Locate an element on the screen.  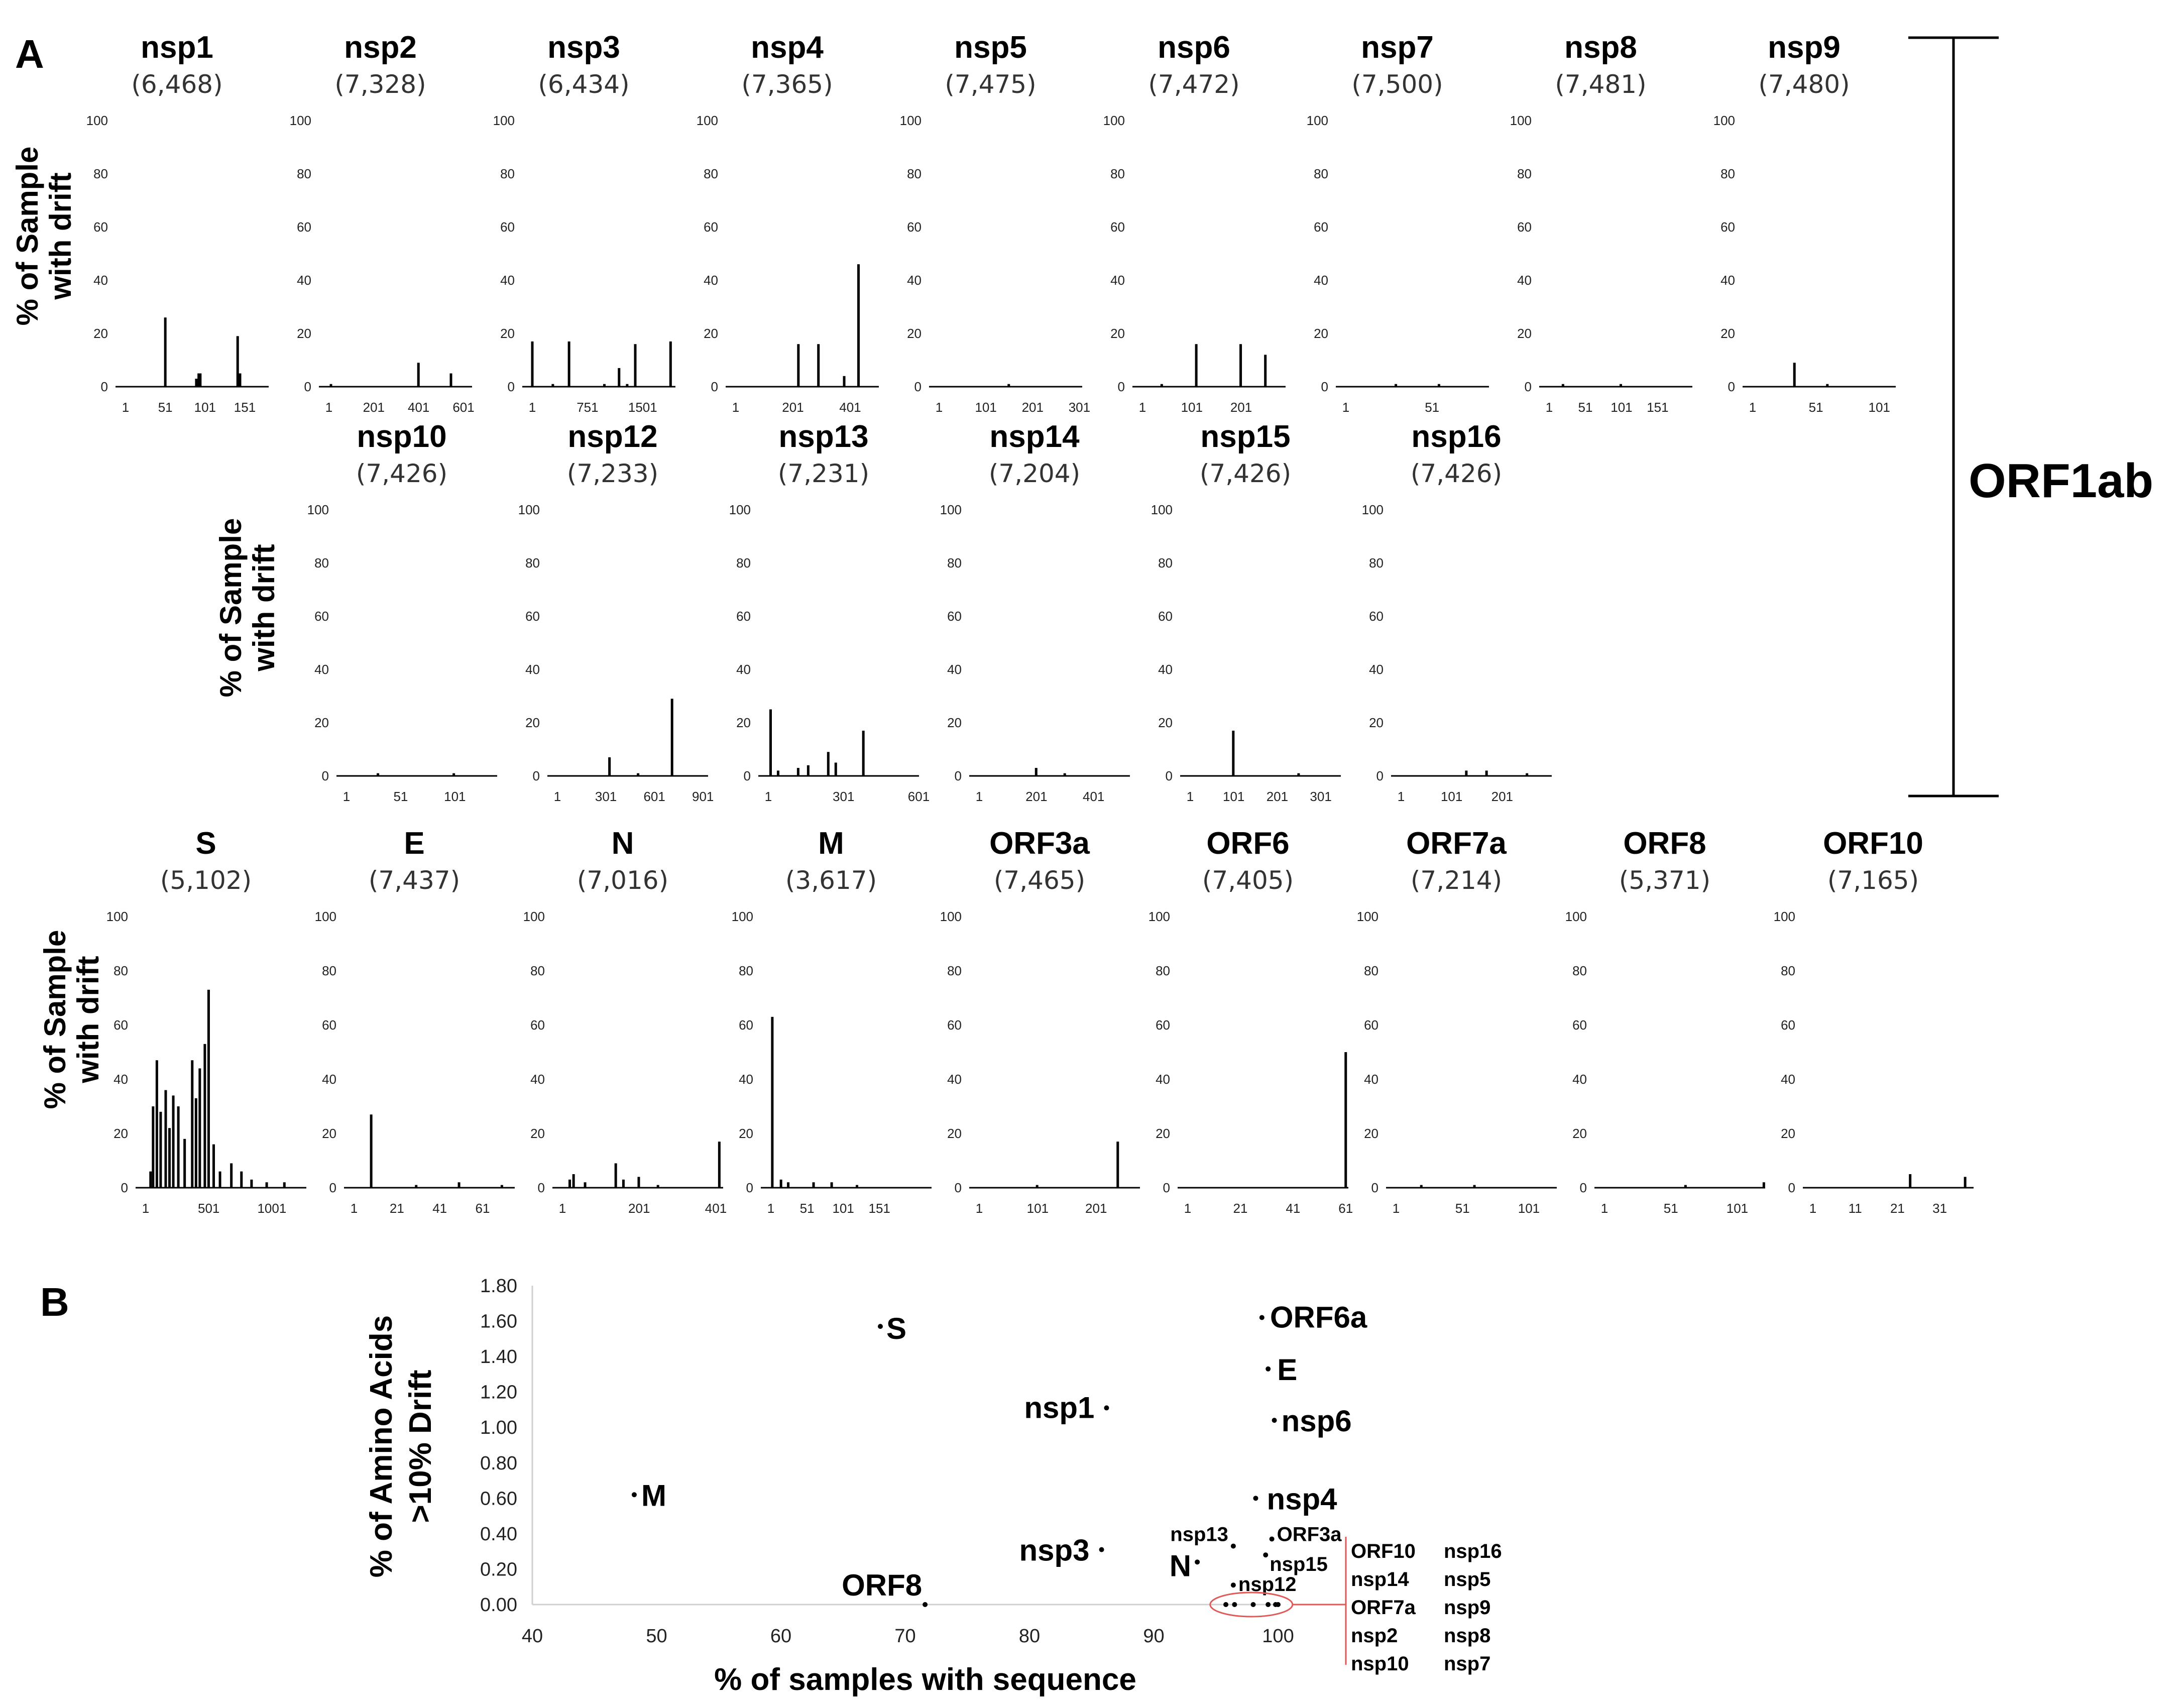
gene-plot-e: E (7,437) 0 20 40 60 80 100 1 21 41 61 is located at coordinates (415, 1021).